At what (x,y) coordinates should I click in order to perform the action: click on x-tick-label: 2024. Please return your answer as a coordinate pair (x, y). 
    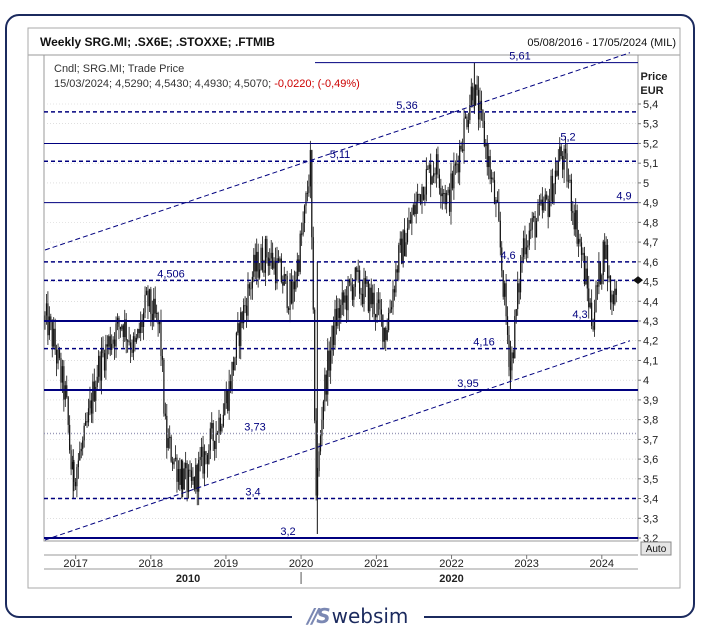
    Looking at the image, I should click on (602, 564).